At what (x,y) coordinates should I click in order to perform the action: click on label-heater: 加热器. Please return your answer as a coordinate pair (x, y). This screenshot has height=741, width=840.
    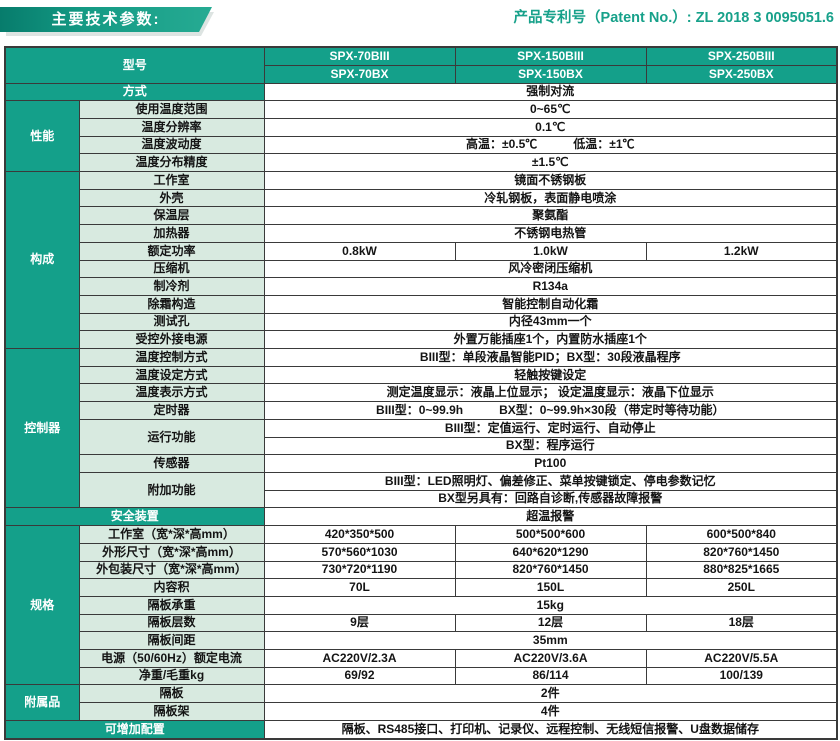
    Looking at the image, I should click on (171, 233).